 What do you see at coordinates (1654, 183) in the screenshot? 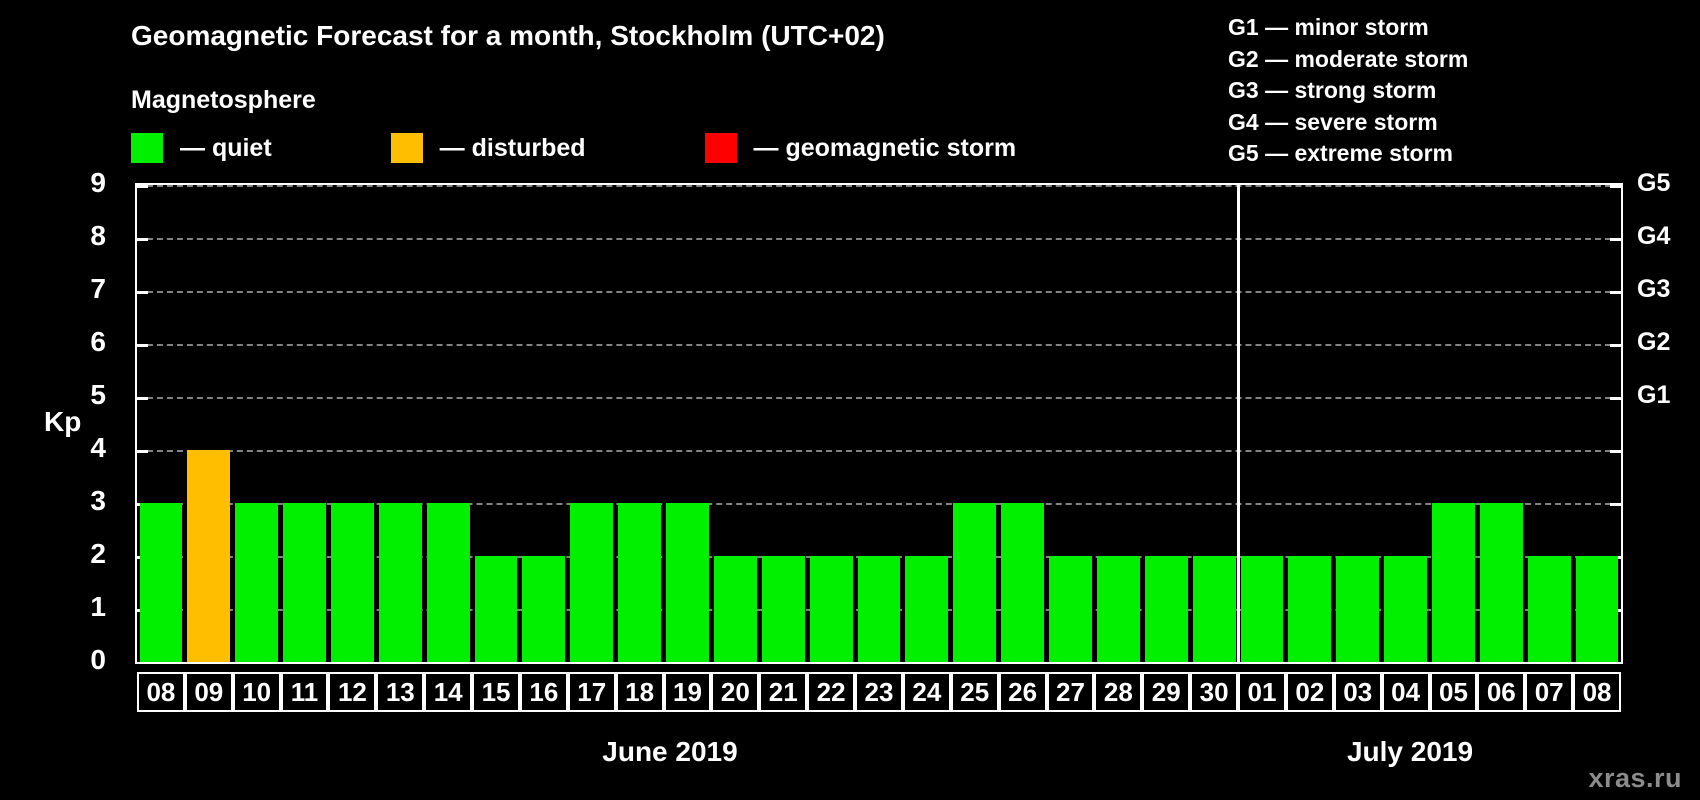
I see `right-axis-label-G5: G5` at bounding box center [1654, 183].